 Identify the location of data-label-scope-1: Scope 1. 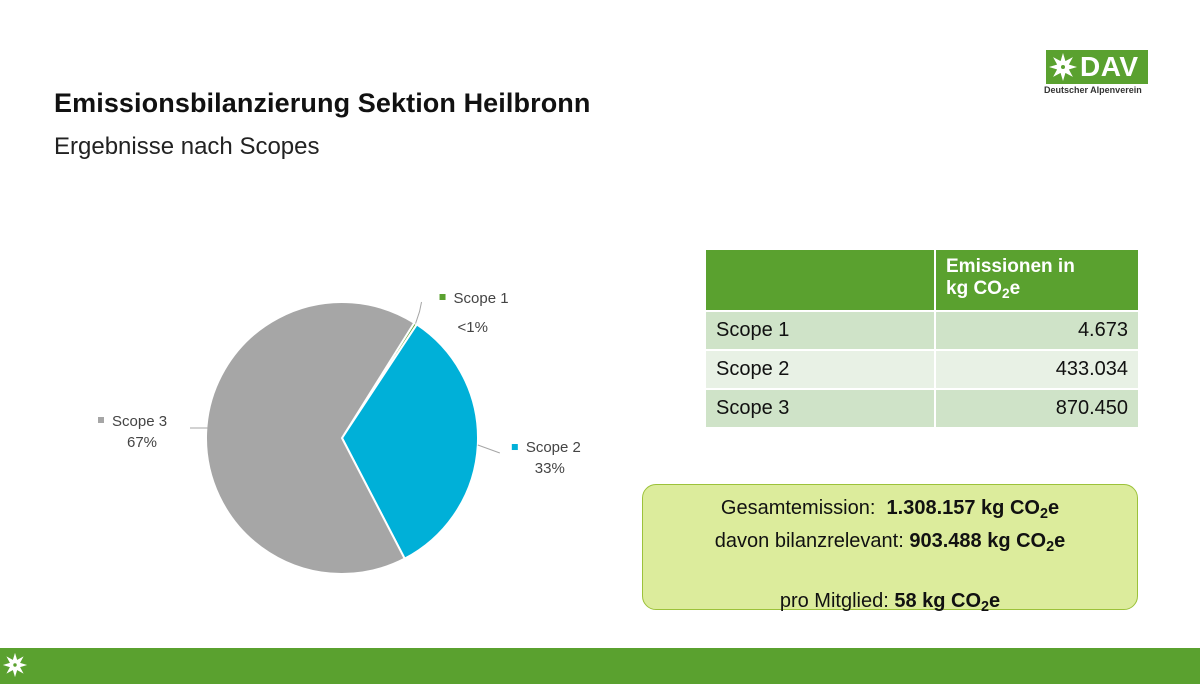
(481, 298).